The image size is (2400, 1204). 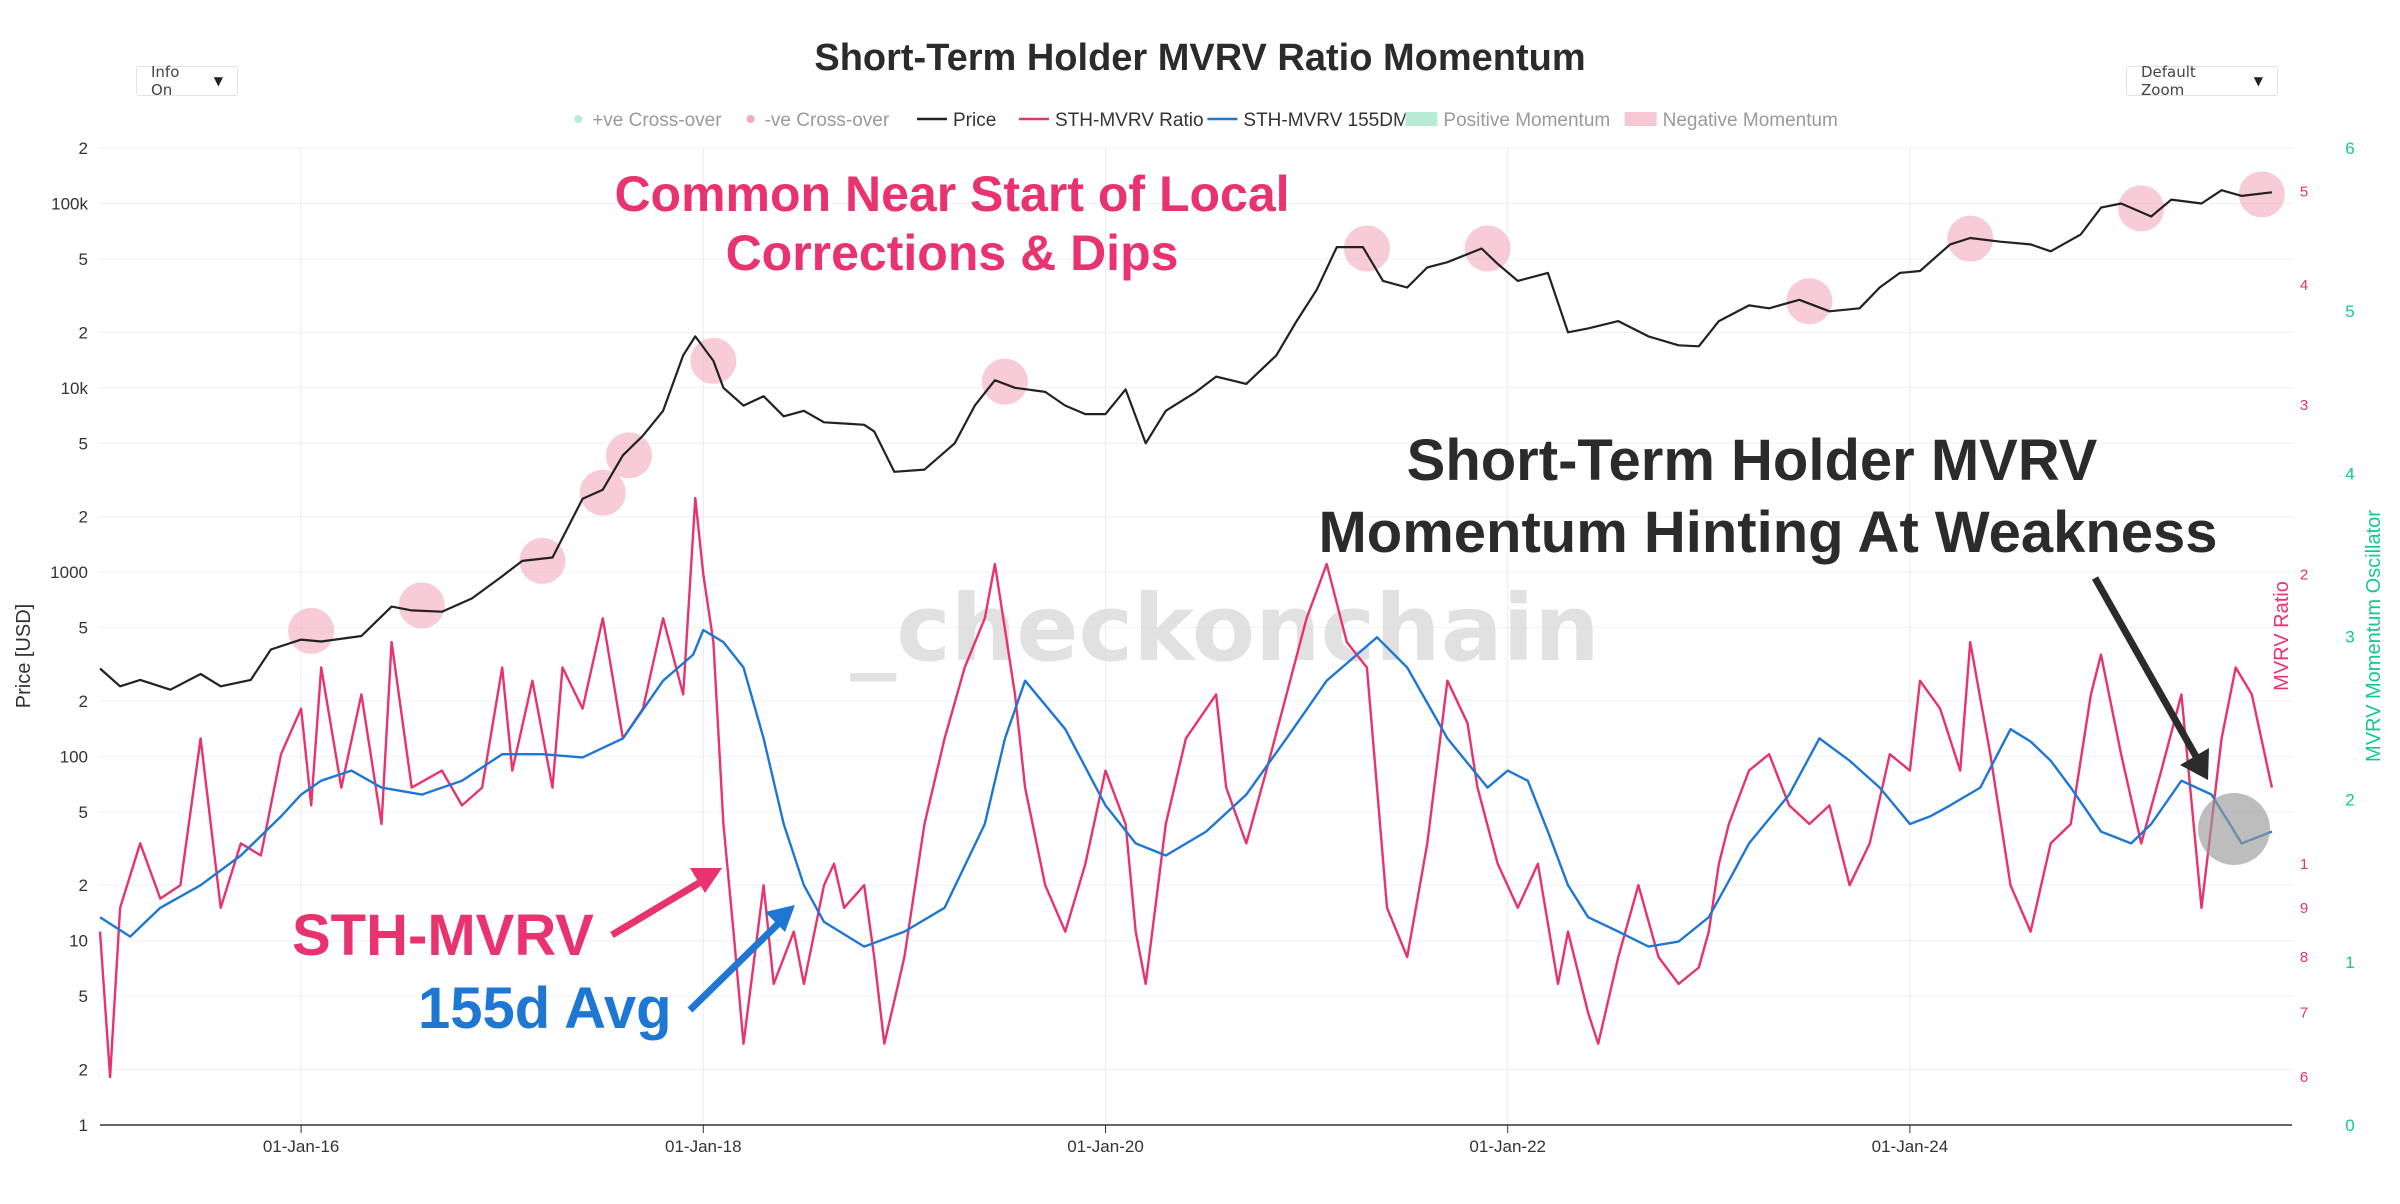 I want to click on legend-label: STH-MVRV 155DMA, so click(x=1332, y=120).